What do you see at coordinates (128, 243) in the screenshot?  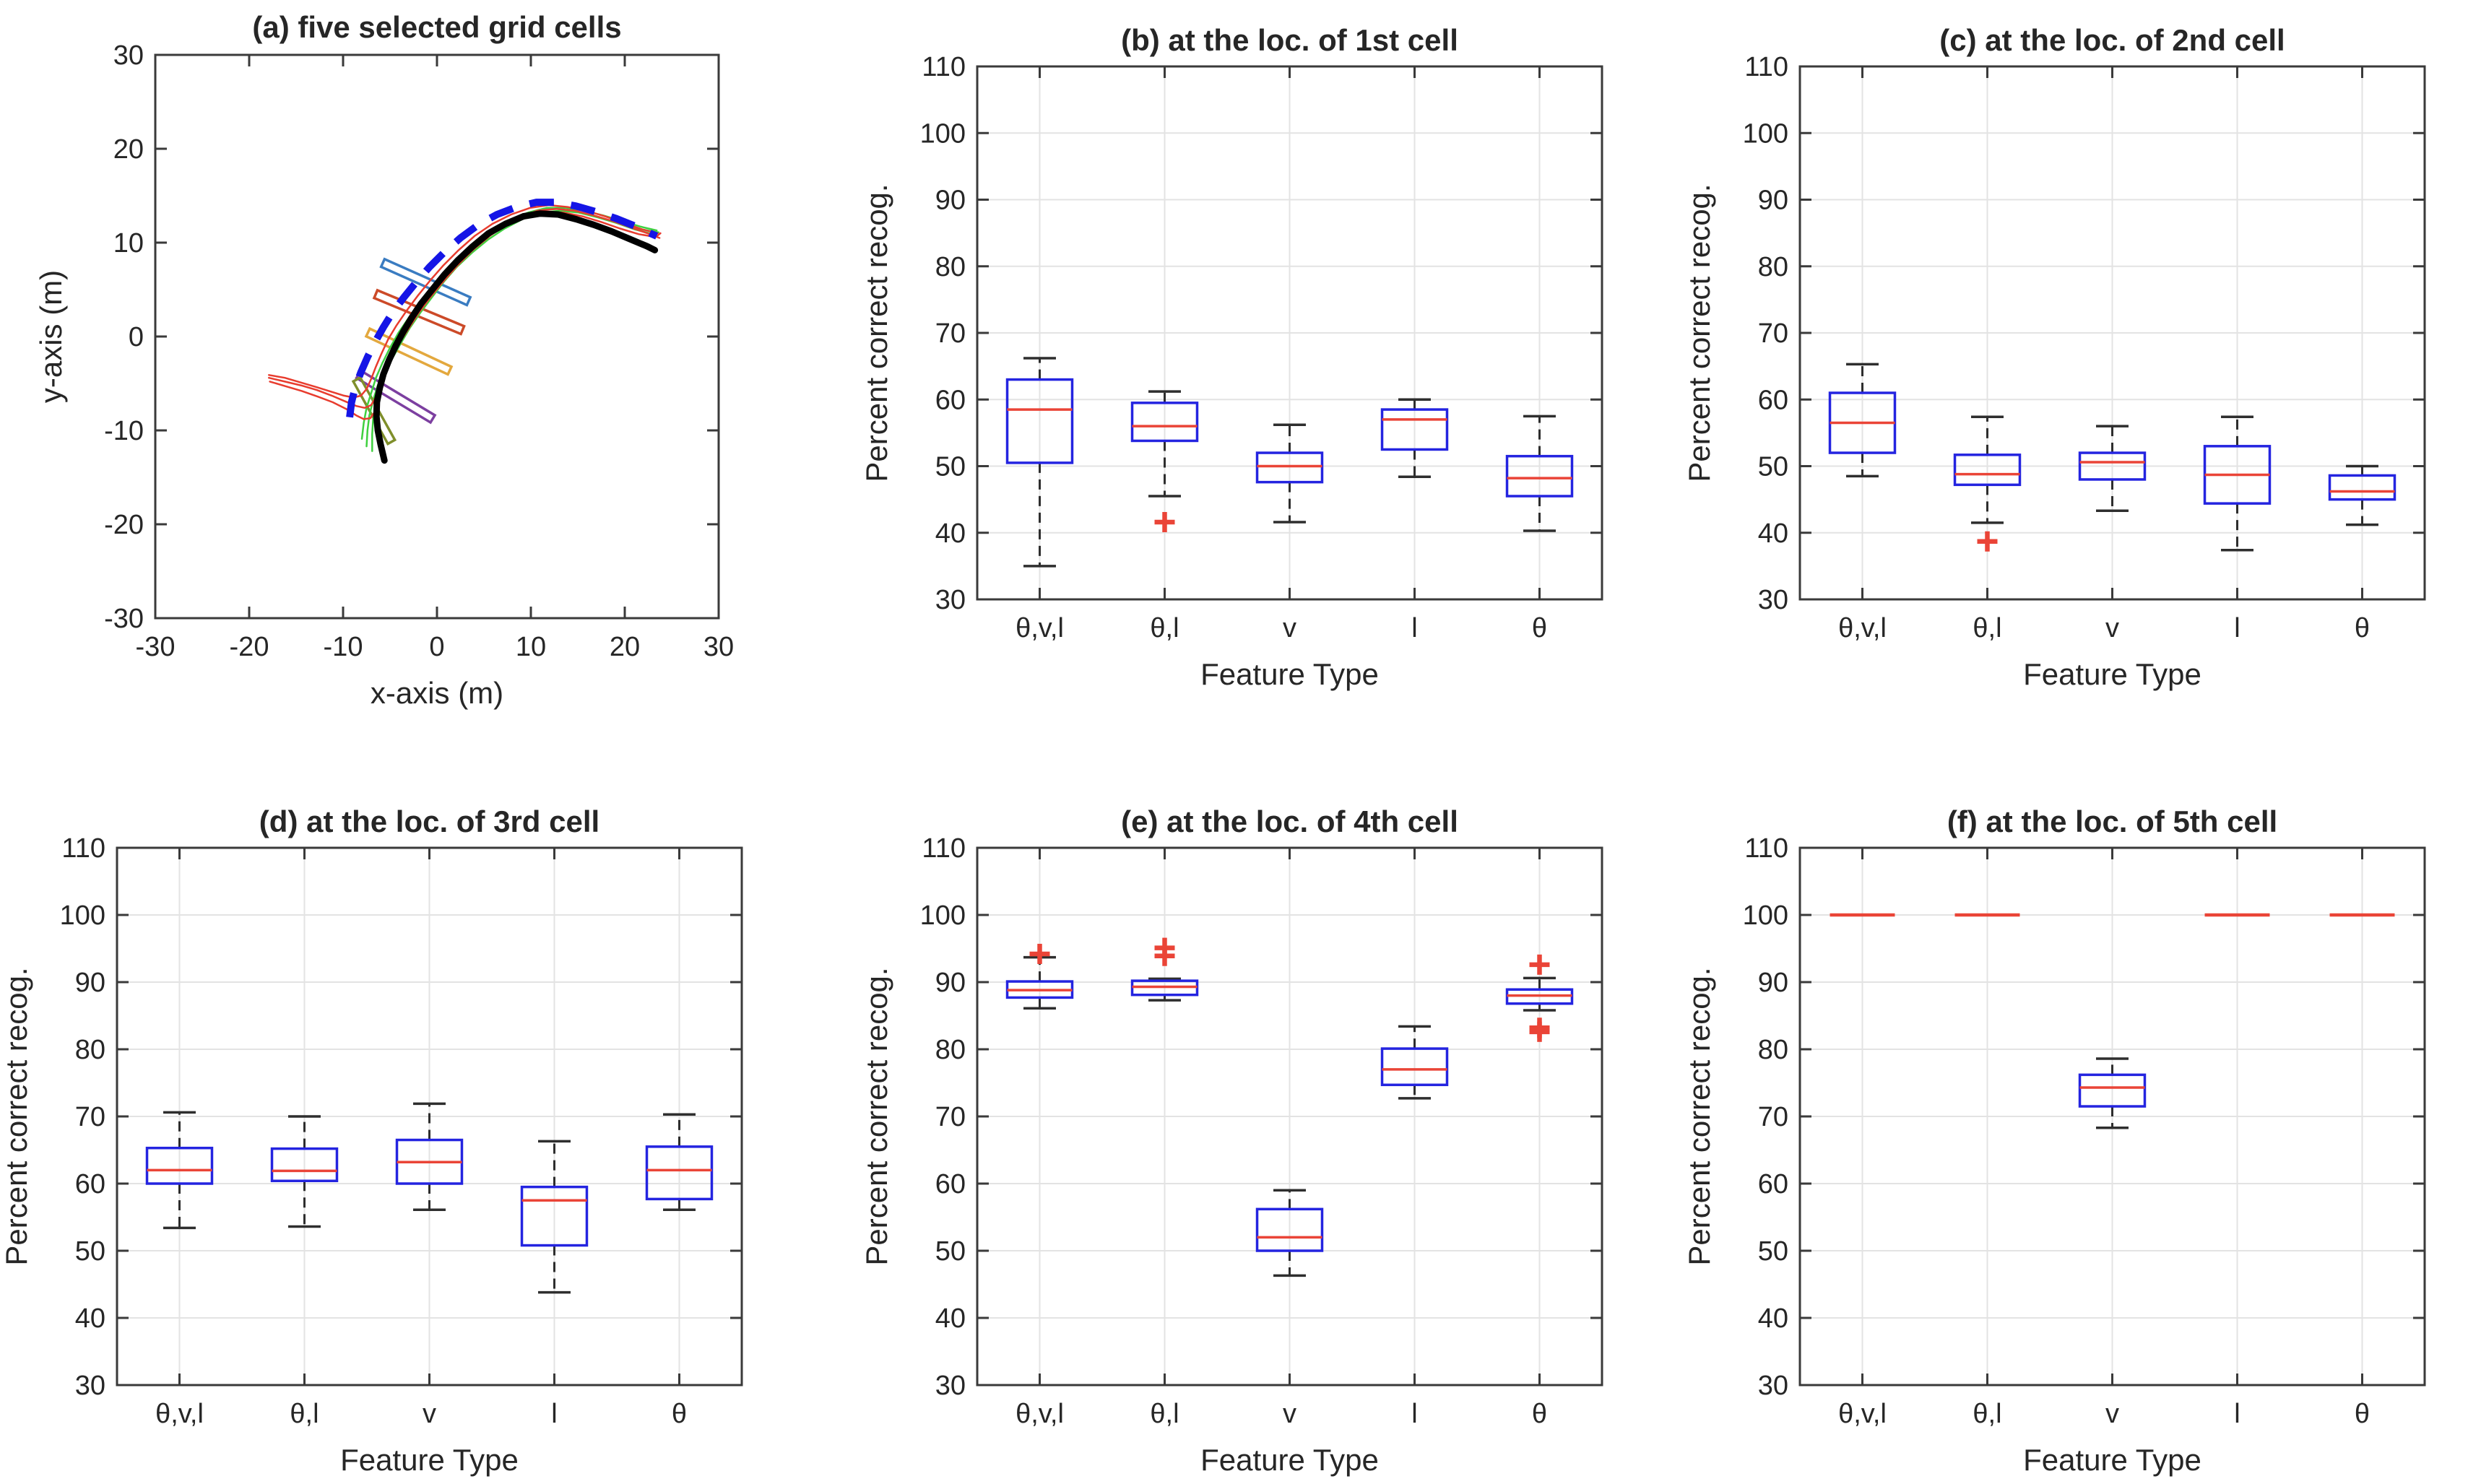 I see `y-tick-label: 10` at bounding box center [128, 243].